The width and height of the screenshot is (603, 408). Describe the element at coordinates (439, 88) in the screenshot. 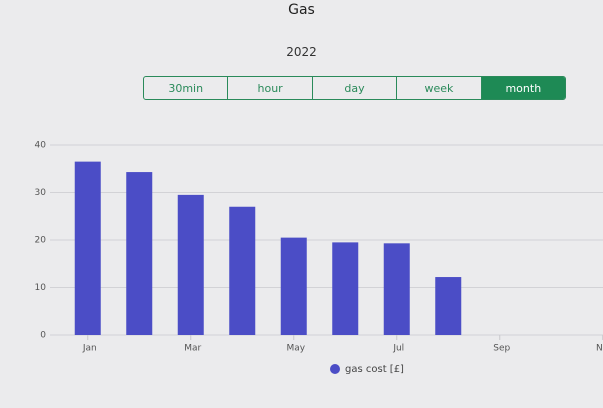

I see `tab-button: week` at that location.